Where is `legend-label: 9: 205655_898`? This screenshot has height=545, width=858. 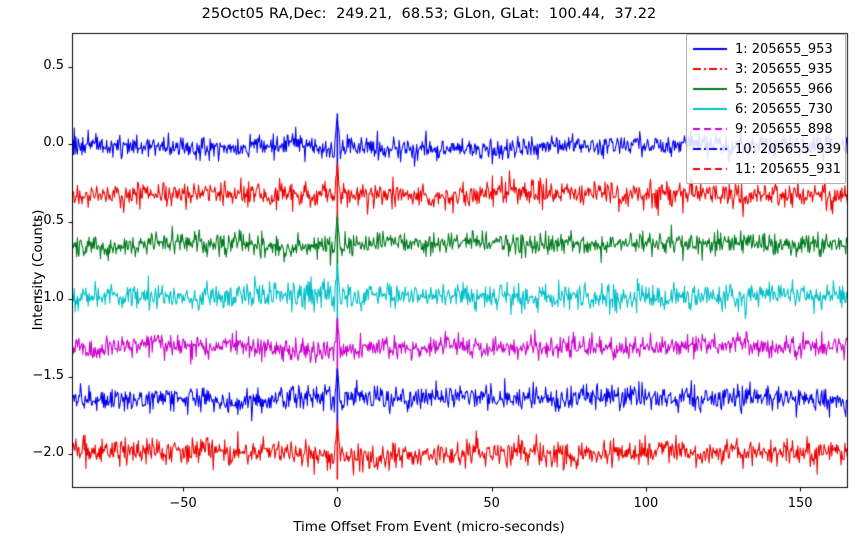
legend-label: 9: 205655_898 is located at coordinates (784, 129).